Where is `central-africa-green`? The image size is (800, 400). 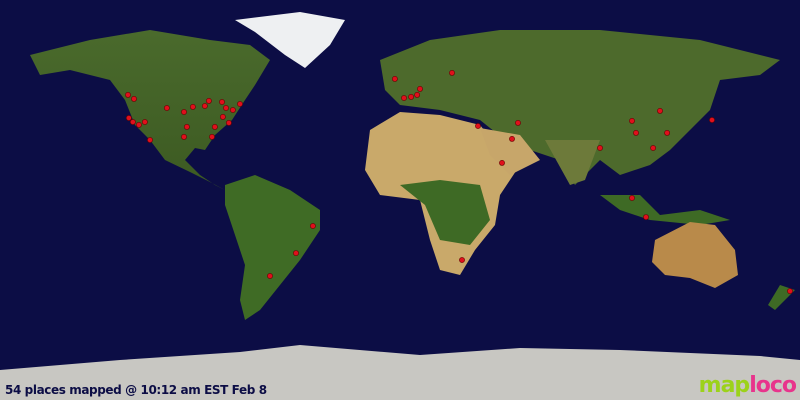 central-africa-green is located at coordinates (445, 212).